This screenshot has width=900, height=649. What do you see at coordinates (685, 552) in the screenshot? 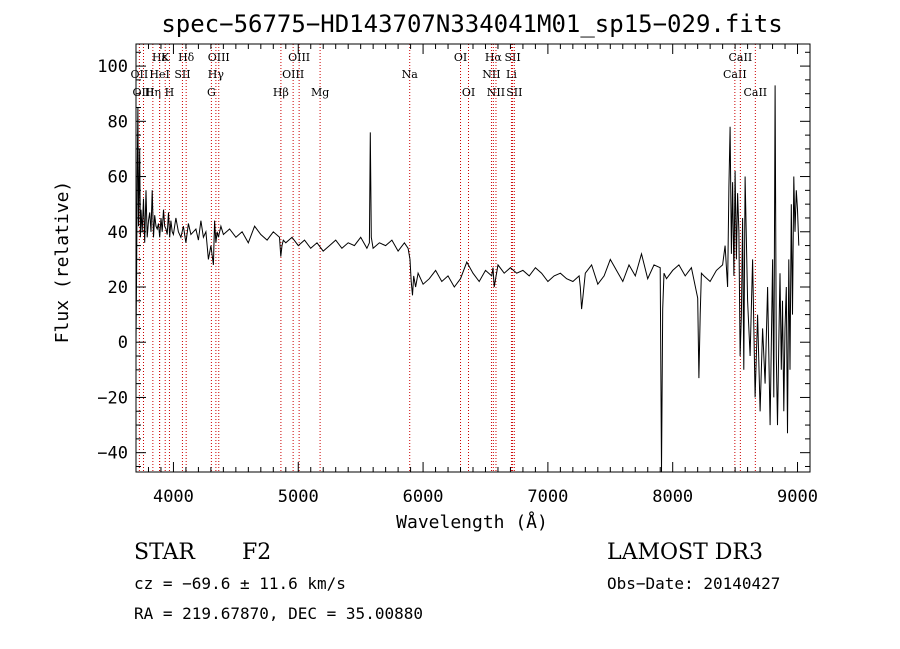
I see `survey-name: LAMOST DR3` at bounding box center [685, 552].